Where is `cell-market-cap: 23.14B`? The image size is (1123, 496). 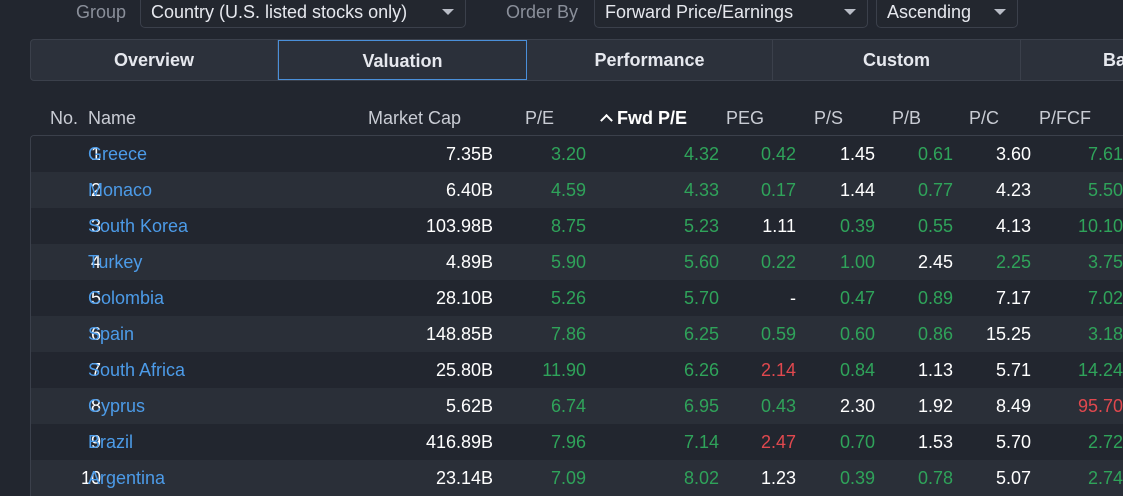 cell-market-cap: 23.14B is located at coordinates (464, 478).